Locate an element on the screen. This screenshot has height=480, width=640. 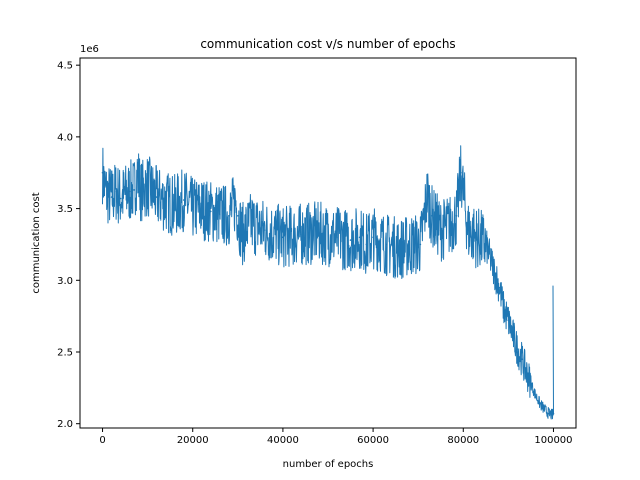
x-tick-label: 40000 is located at coordinates (283, 440).